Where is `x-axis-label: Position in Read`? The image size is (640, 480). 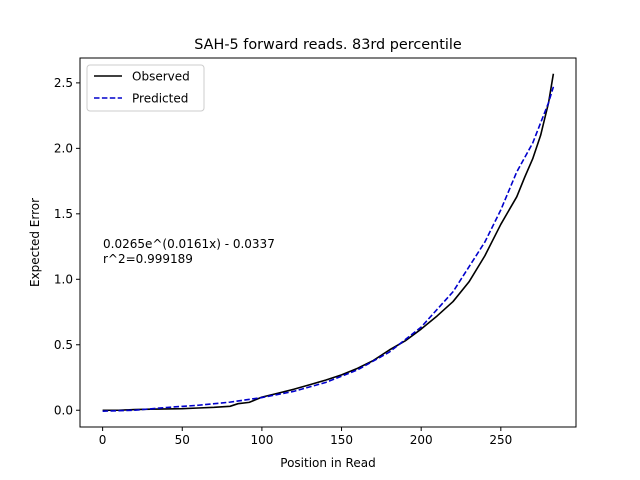
x-axis-label: Position in Read is located at coordinates (327, 463).